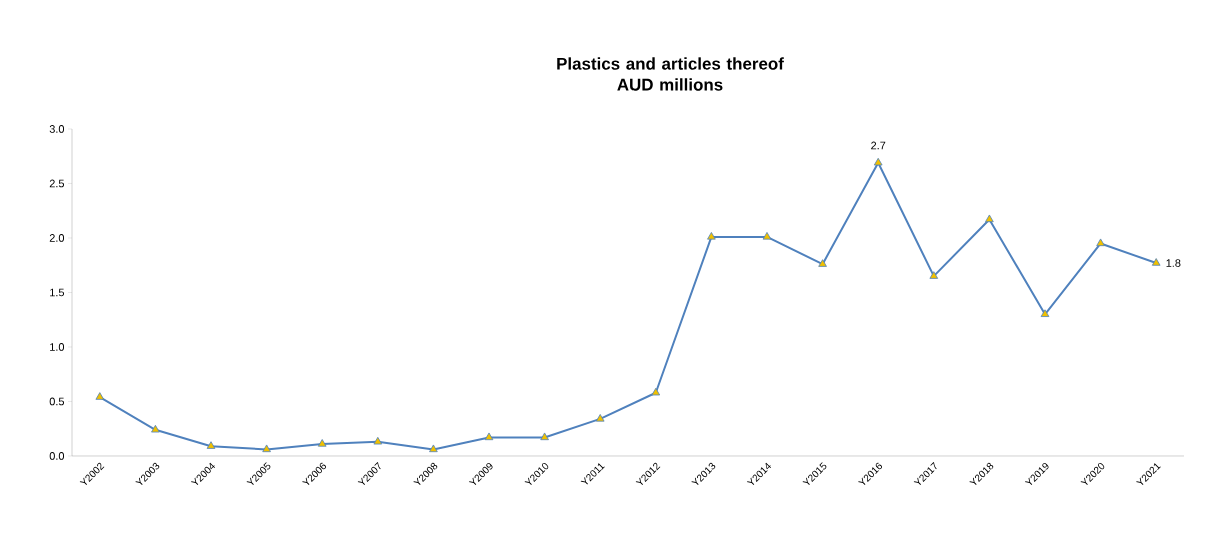  What do you see at coordinates (57, 347) in the screenshot?
I see `y-tick-label: 1.0` at bounding box center [57, 347].